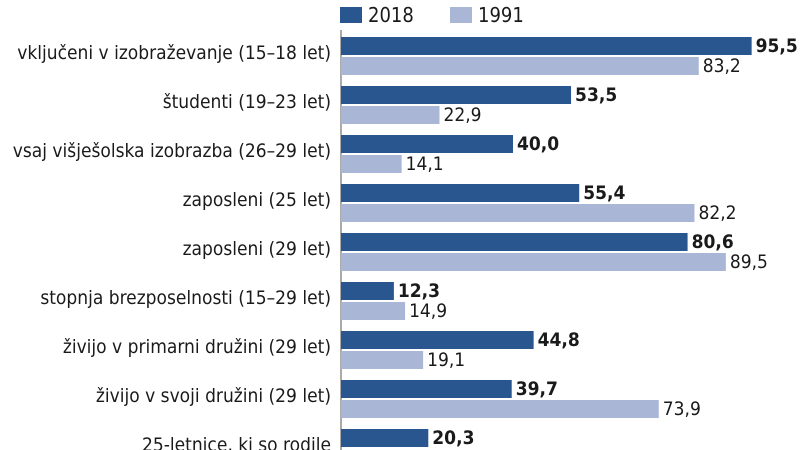 This screenshot has height=450, width=800. Describe the element at coordinates (596, 95) in the screenshot. I see `data-label-2018: 53,5` at that location.